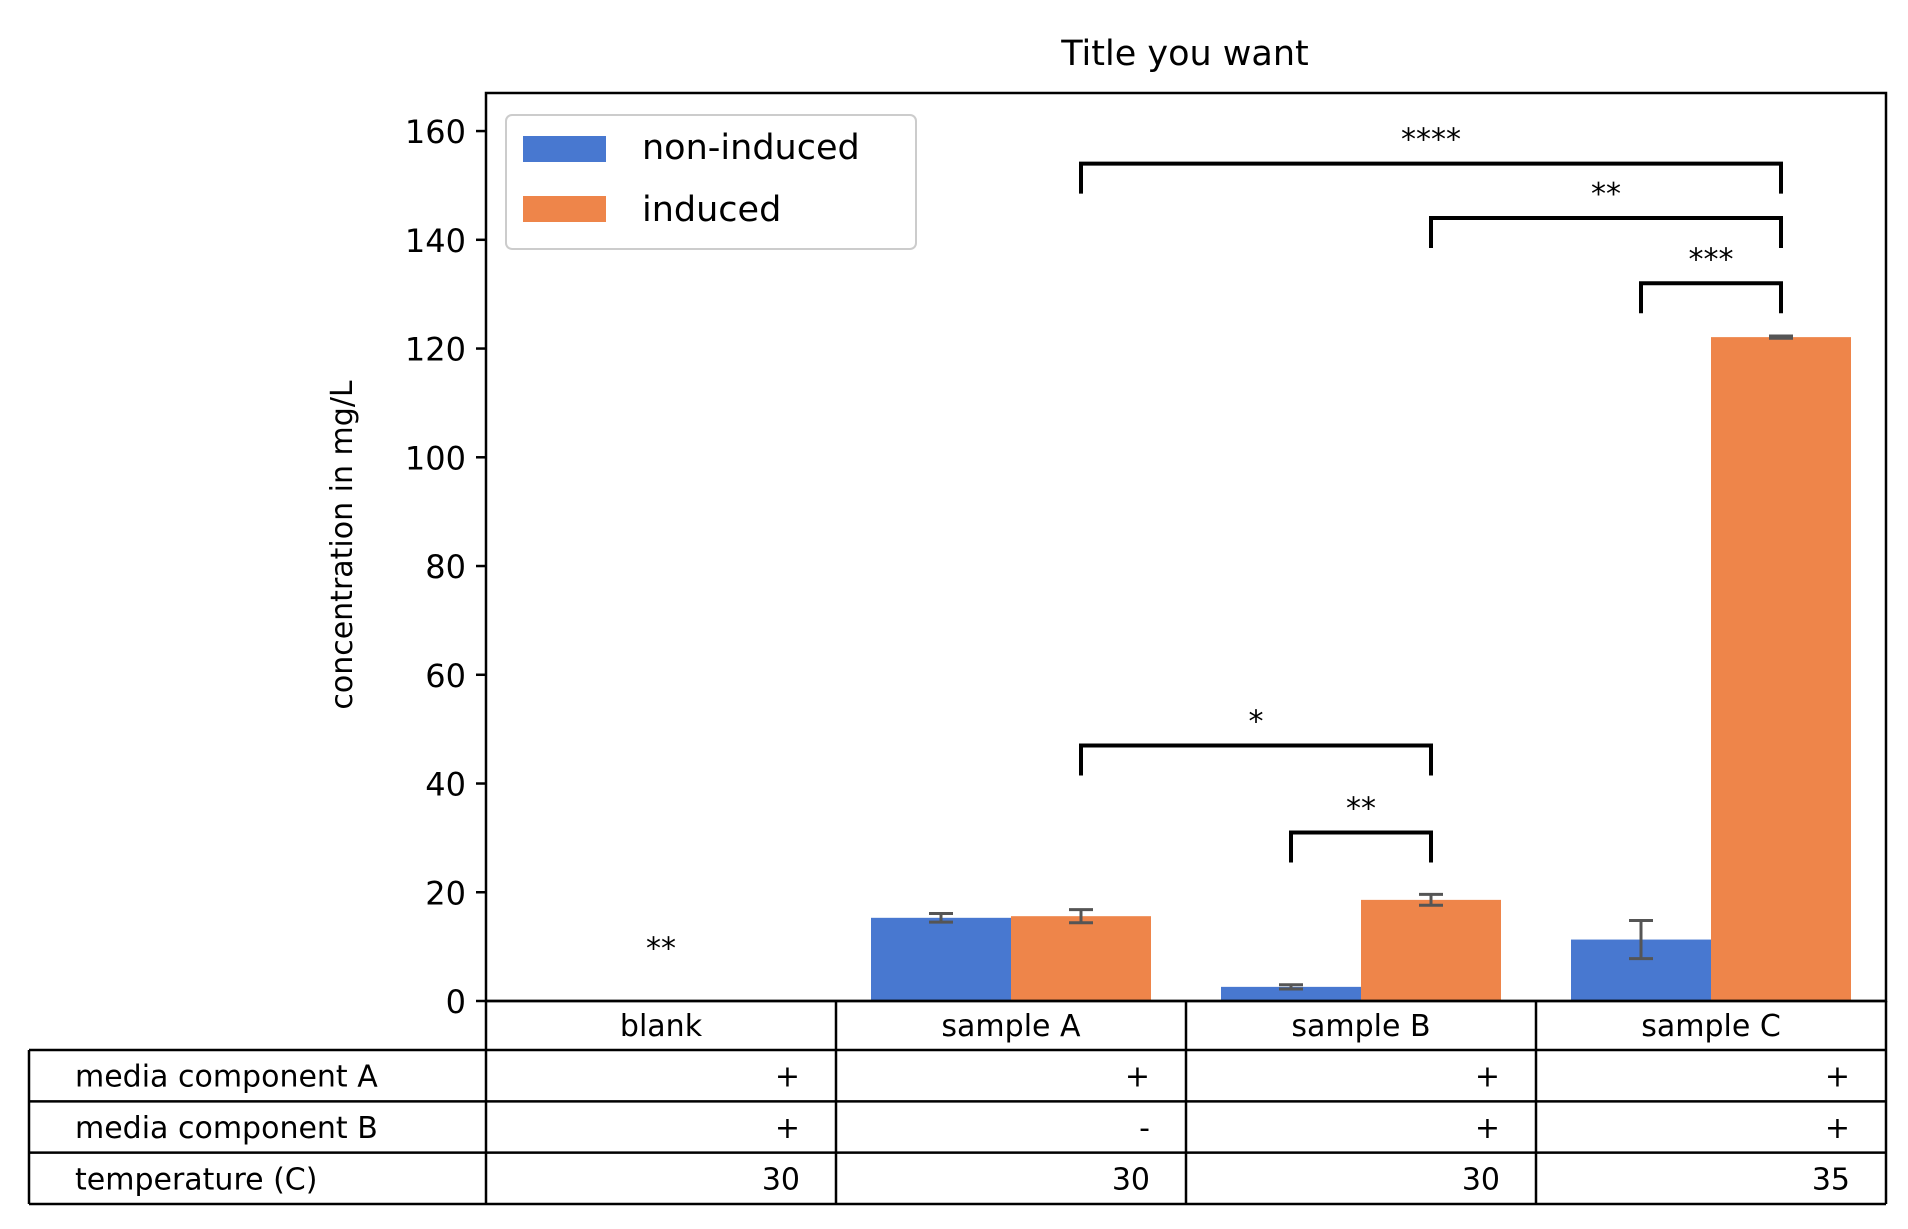 The width and height of the screenshot is (1908, 1229). I want to click on significance-label: ****, so click(1431, 140).